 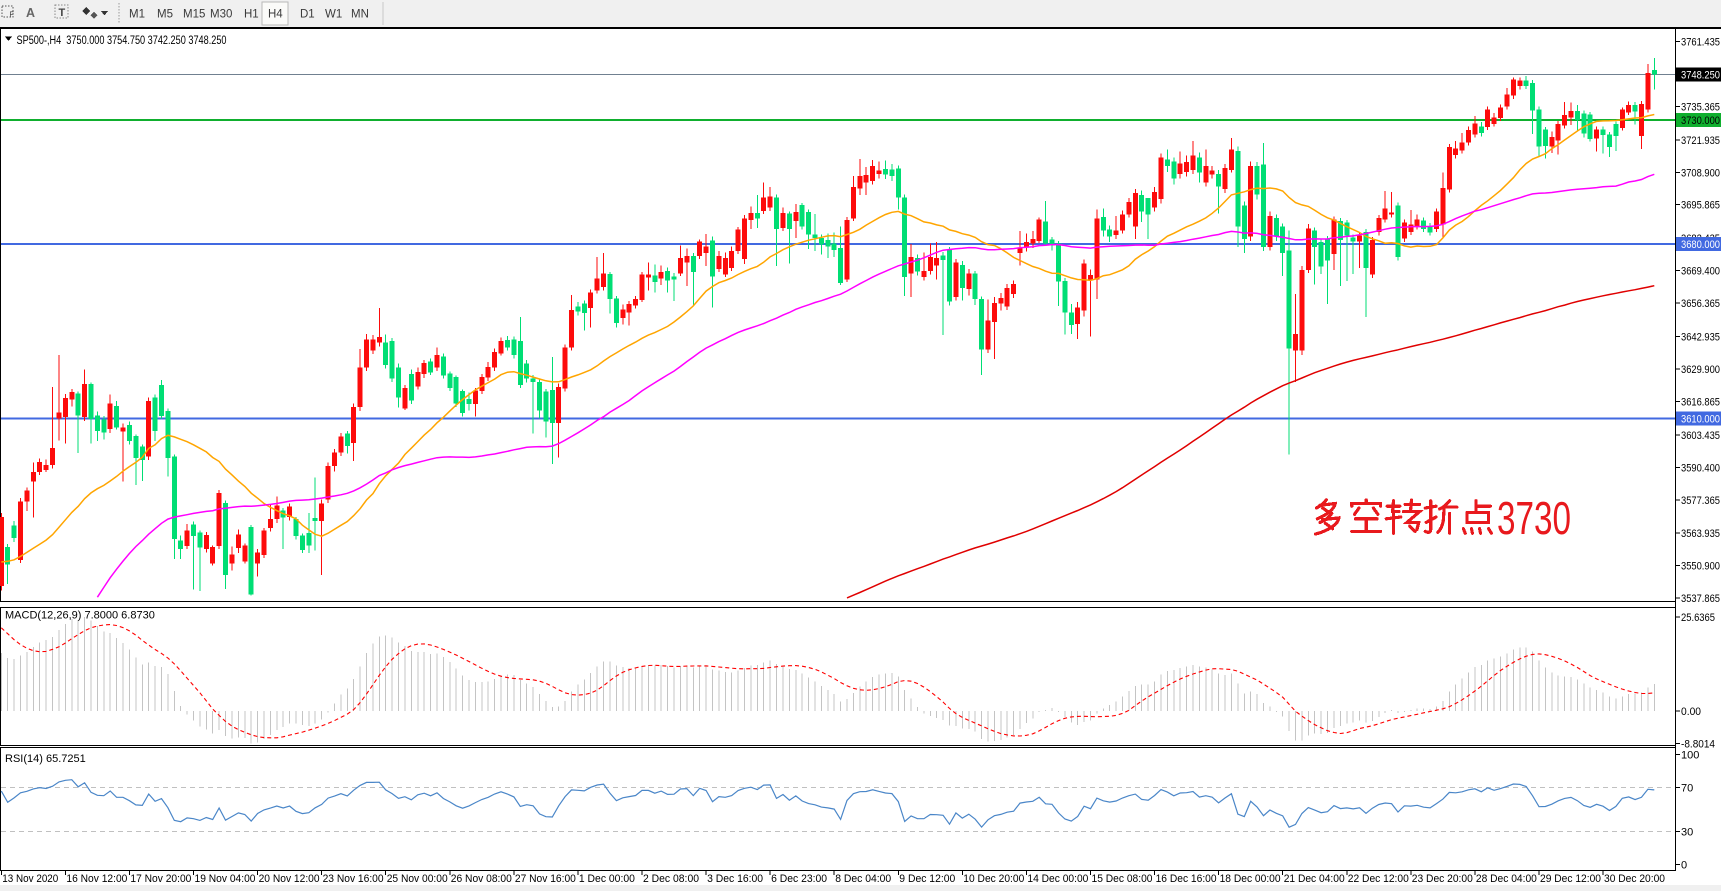 What do you see at coordinates (1057, 879) in the screenshot?
I see `svg-text: 14 Dec 00:00` at bounding box center [1057, 879].